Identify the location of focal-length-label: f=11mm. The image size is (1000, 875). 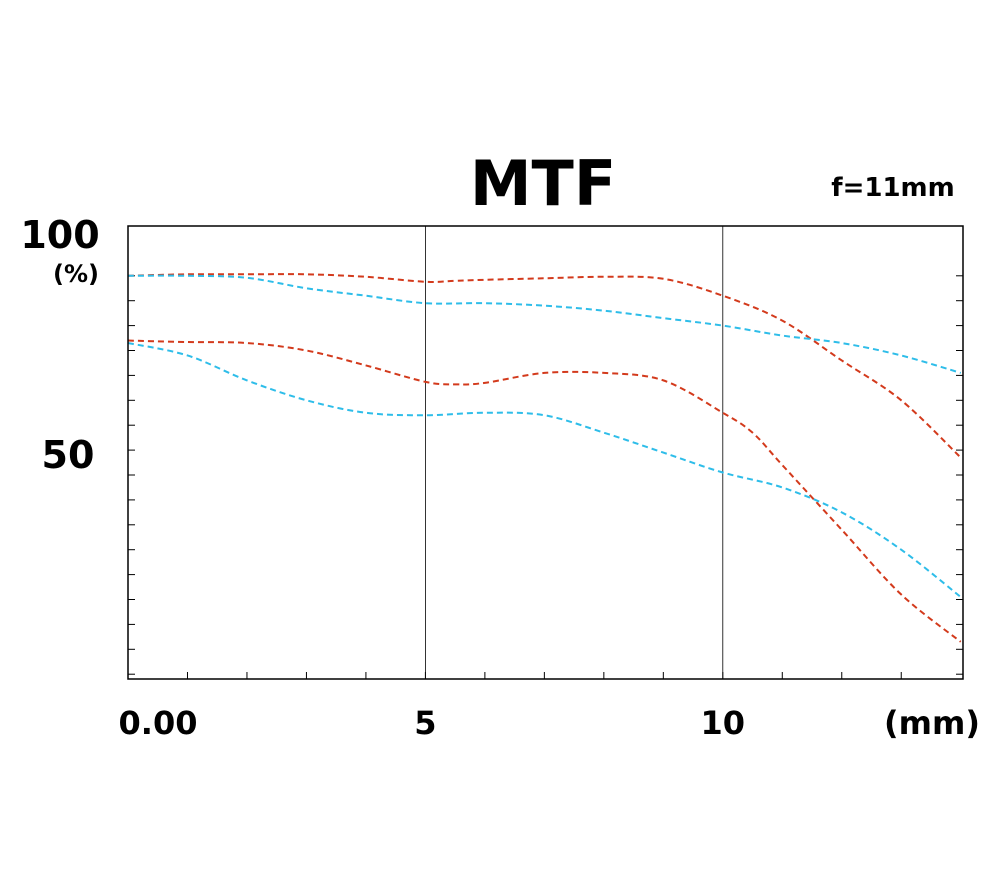
(892, 188).